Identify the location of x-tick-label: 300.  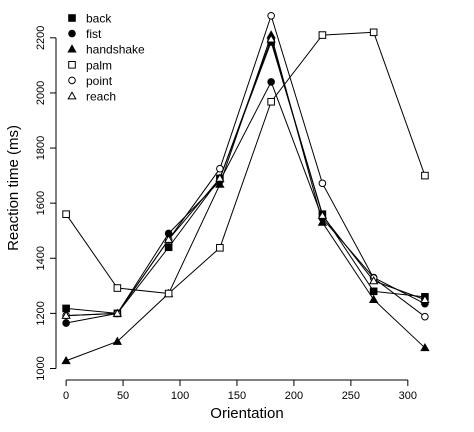
(408, 396).